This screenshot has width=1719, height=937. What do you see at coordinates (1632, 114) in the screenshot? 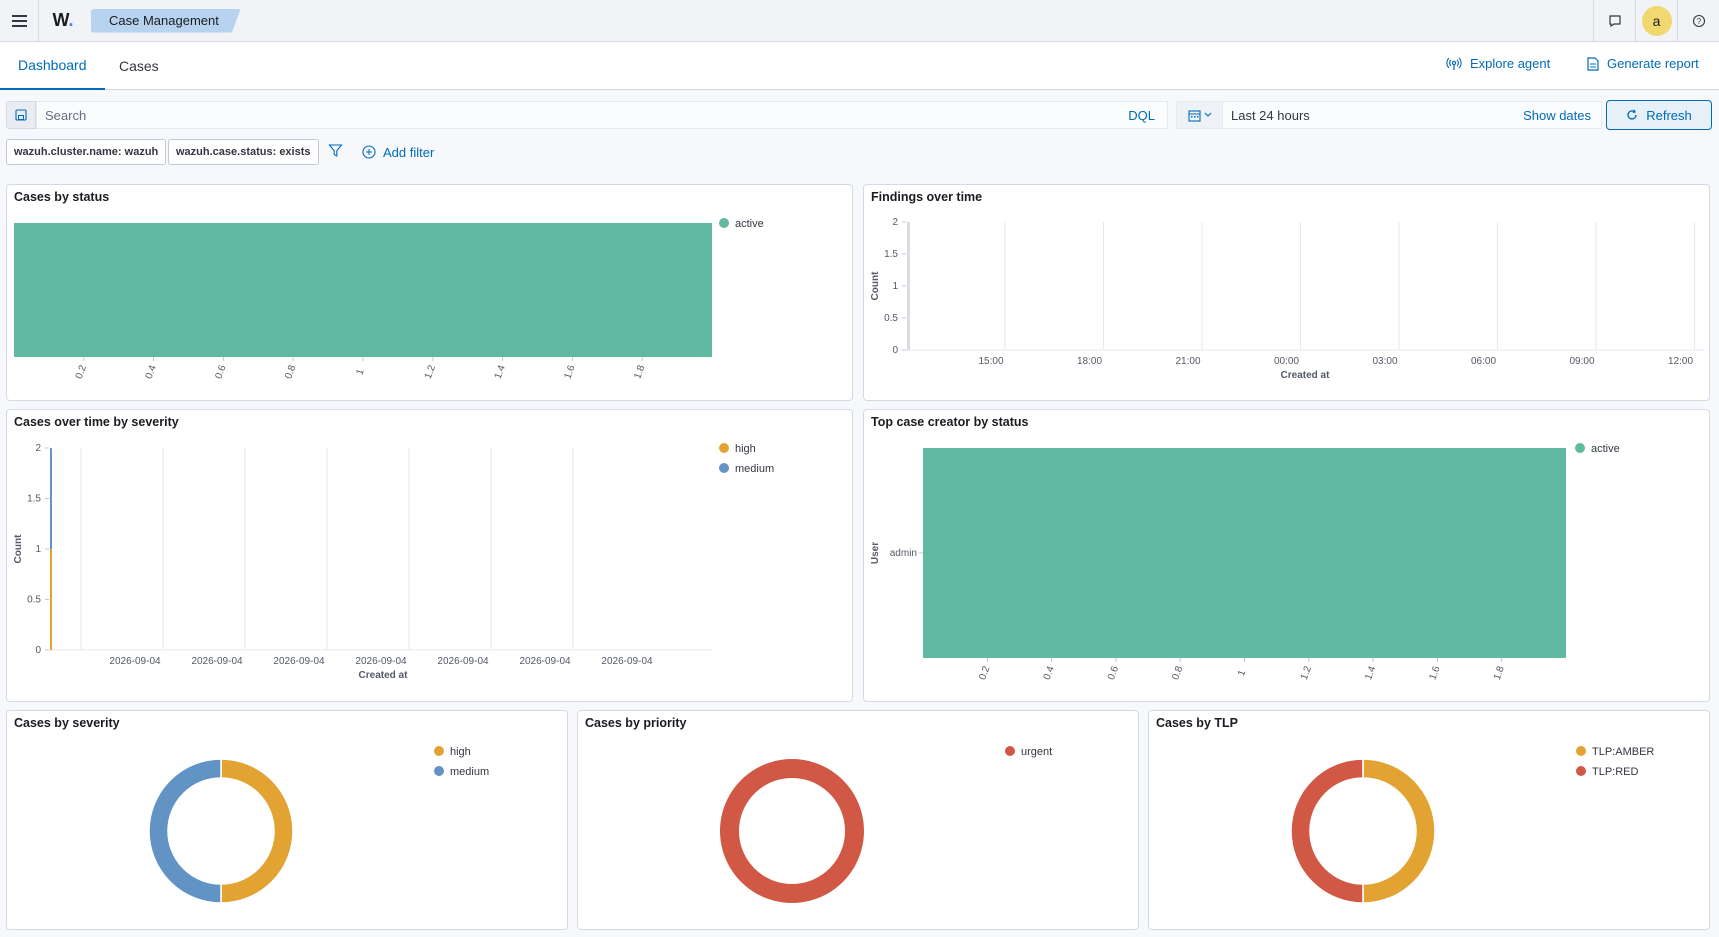
I see `refresh-icon` at bounding box center [1632, 114].